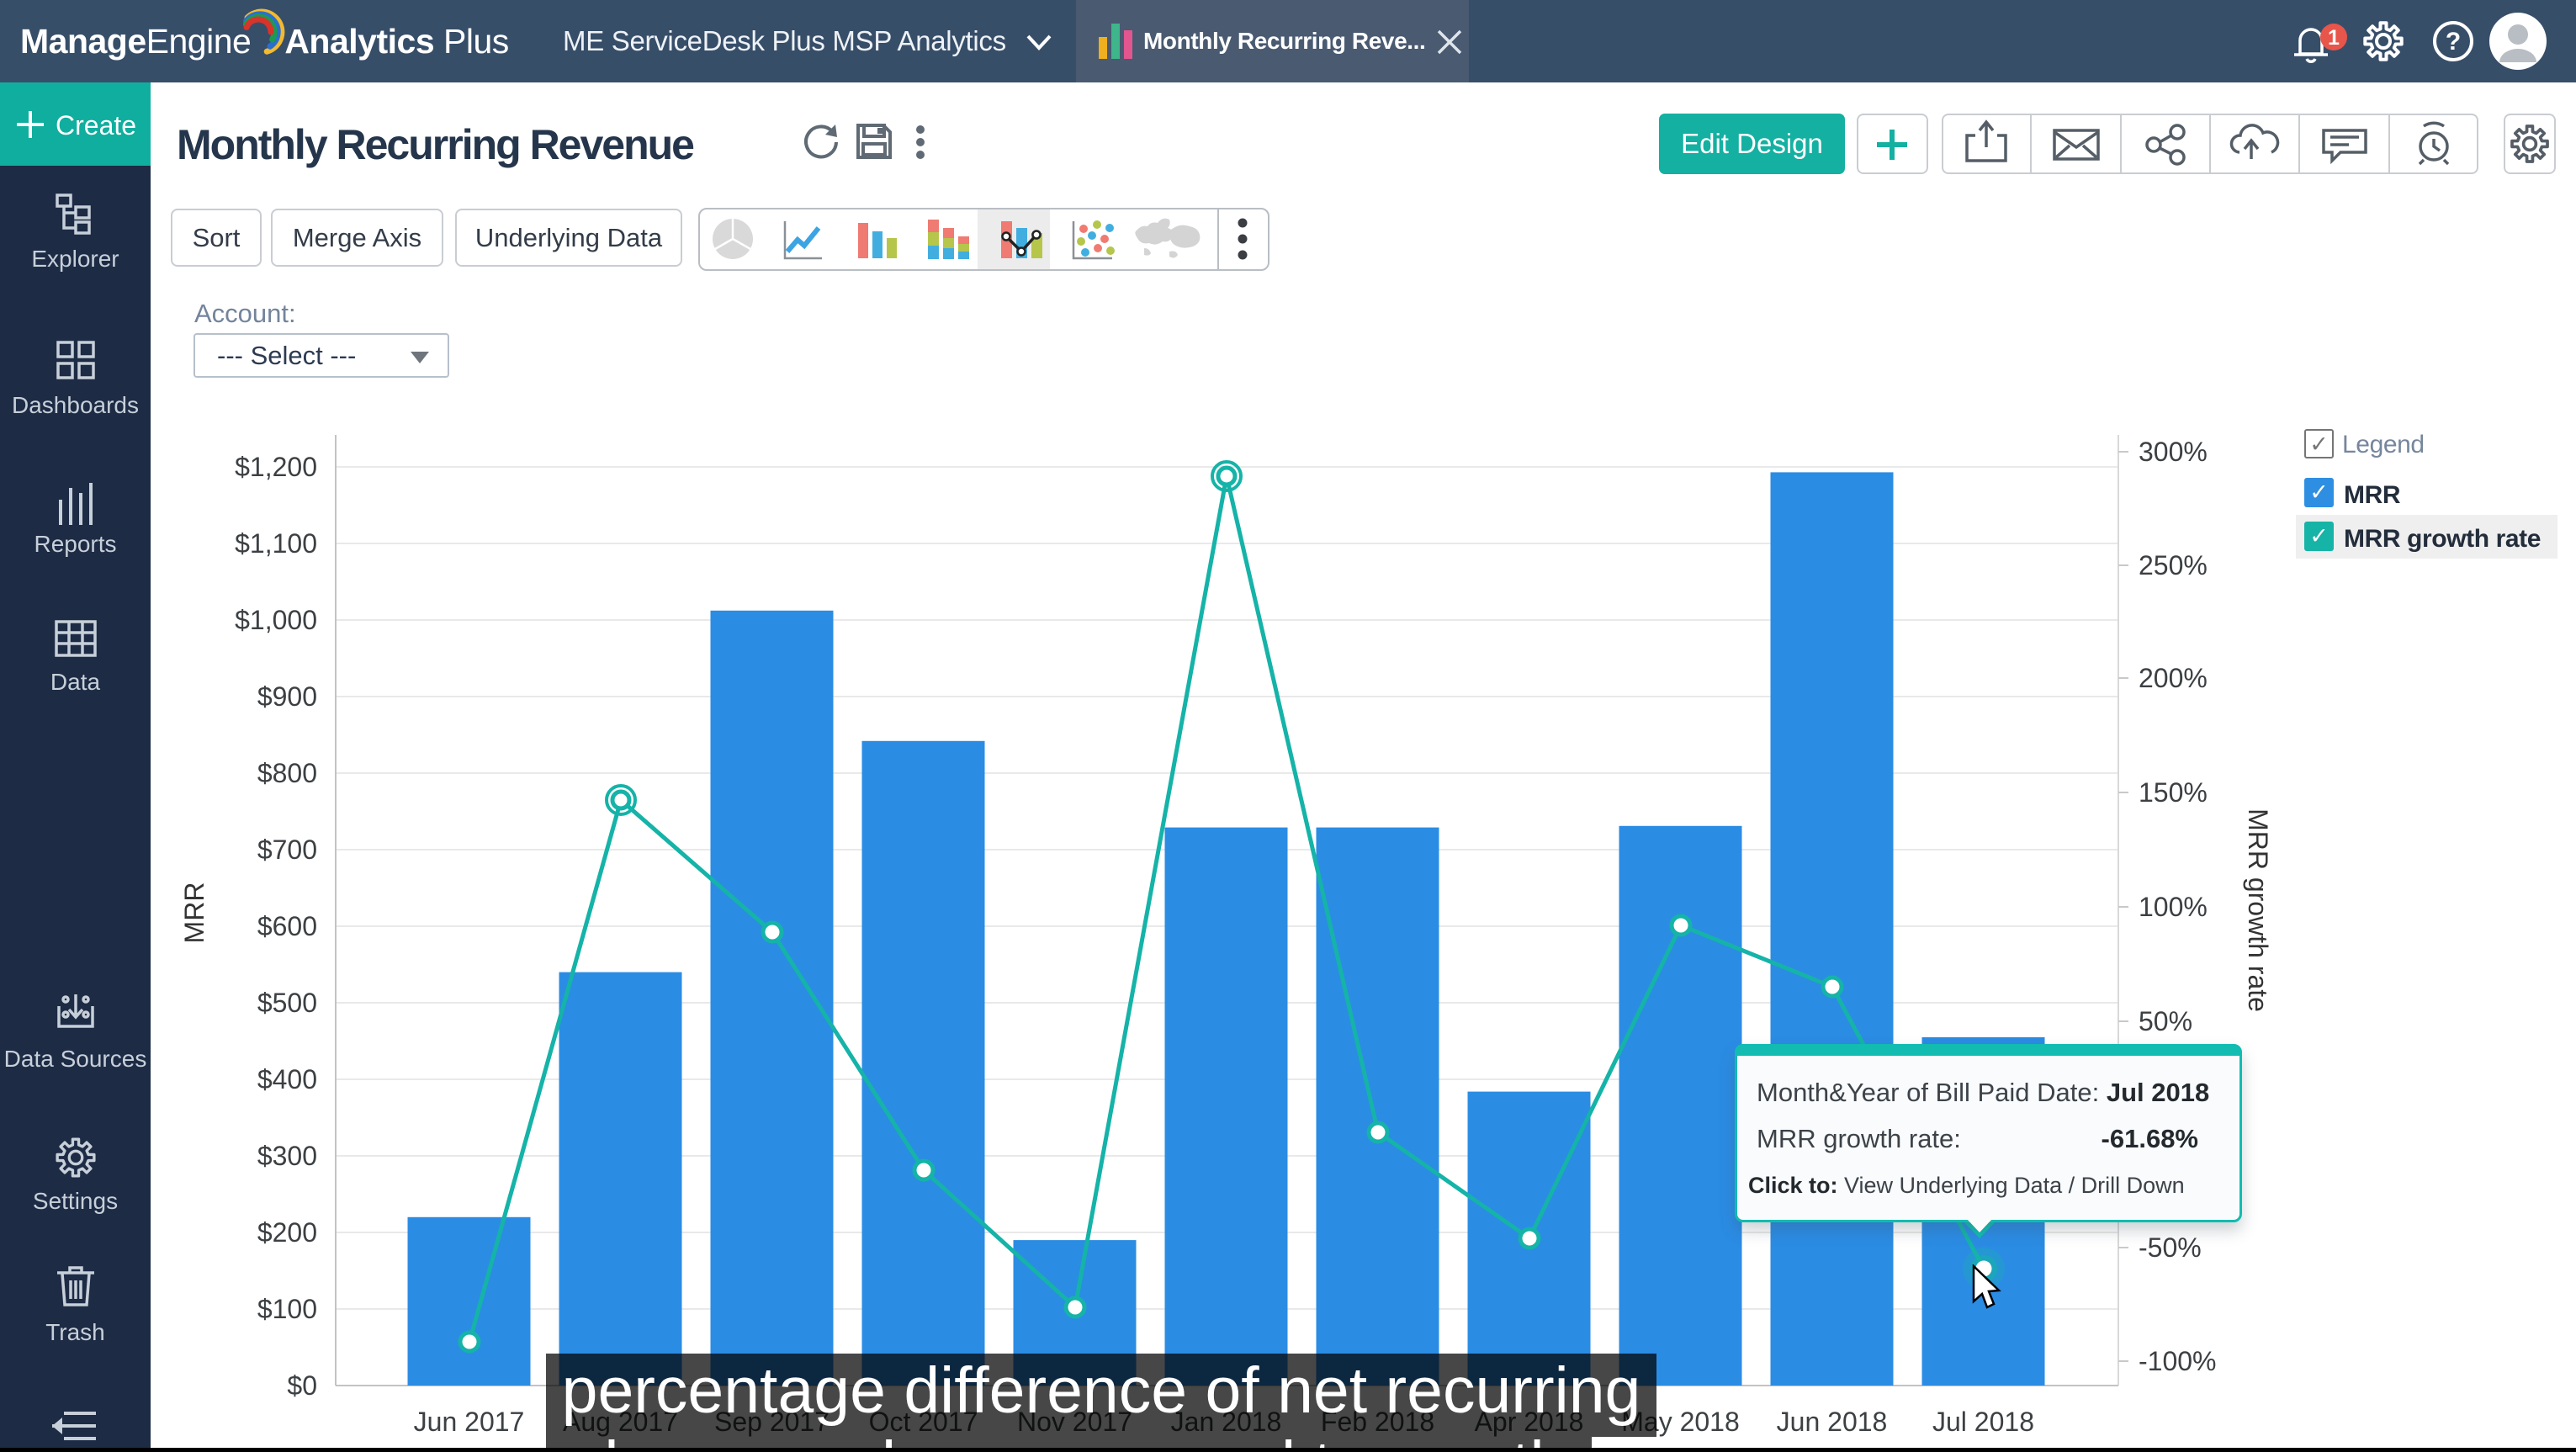 Image resolution: width=2576 pixels, height=1452 pixels. I want to click on svg-text: Jul 2018, so click(1983, 1422).